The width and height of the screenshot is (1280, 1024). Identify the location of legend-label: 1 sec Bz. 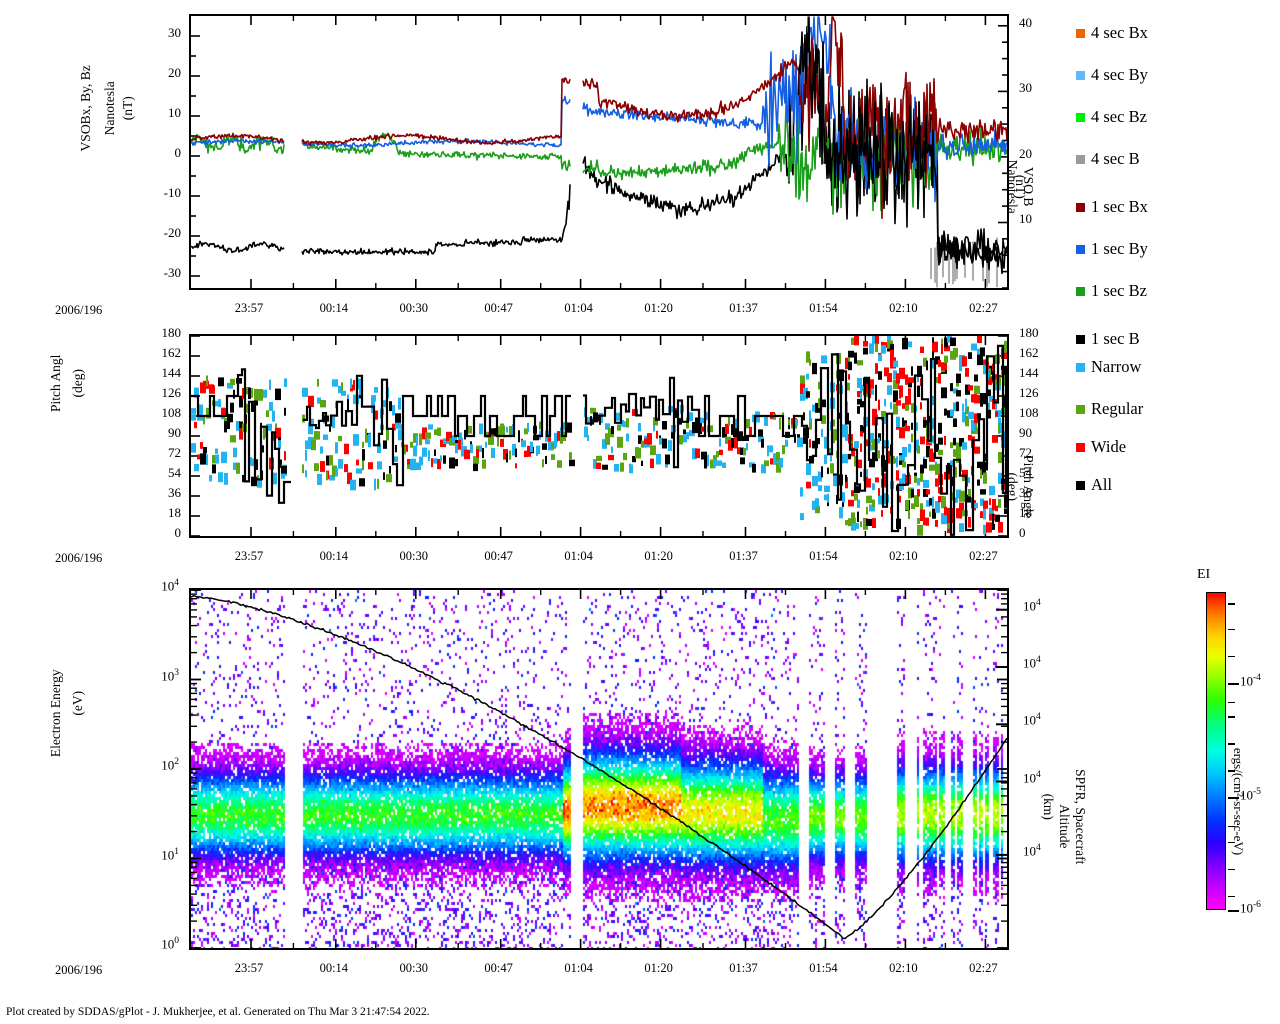
(1119, 290).